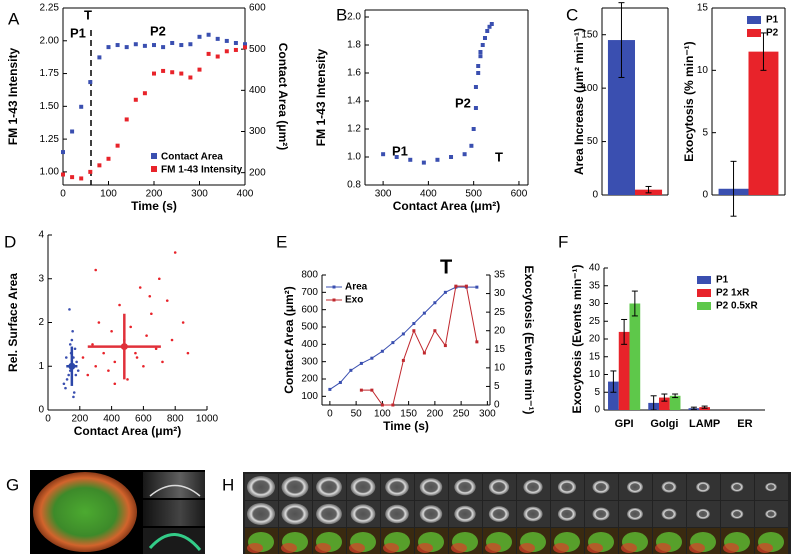  I want to click on x-tick-label: 50, so click(357, 414).